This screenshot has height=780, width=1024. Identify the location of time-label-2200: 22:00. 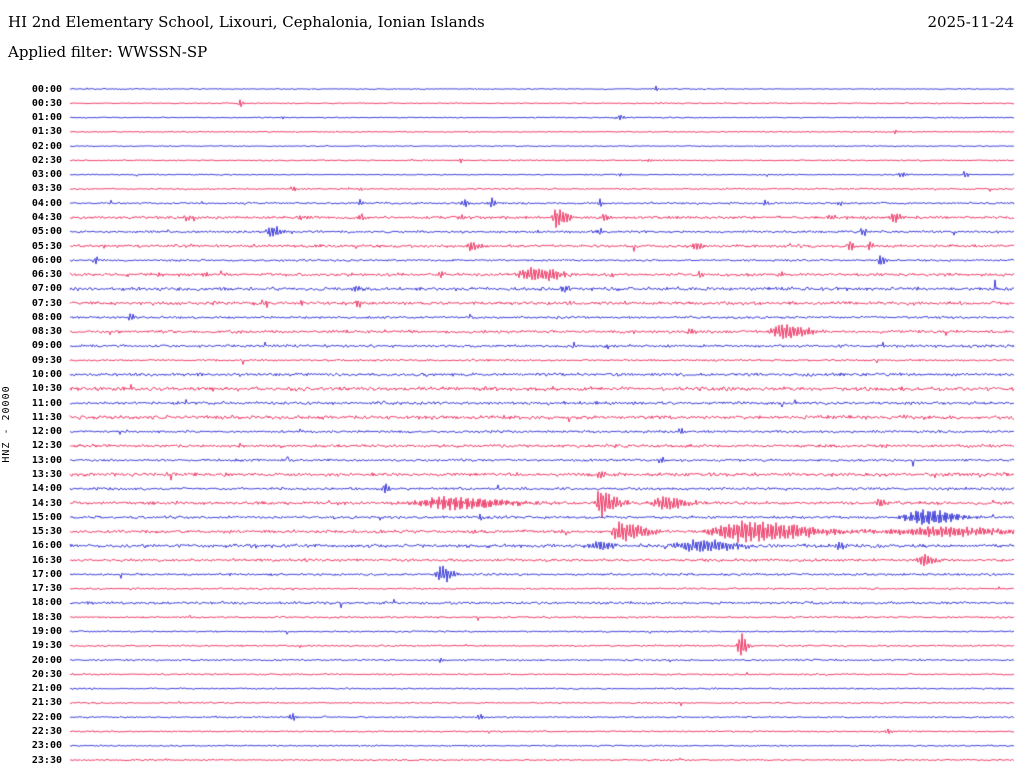
(46, 717).